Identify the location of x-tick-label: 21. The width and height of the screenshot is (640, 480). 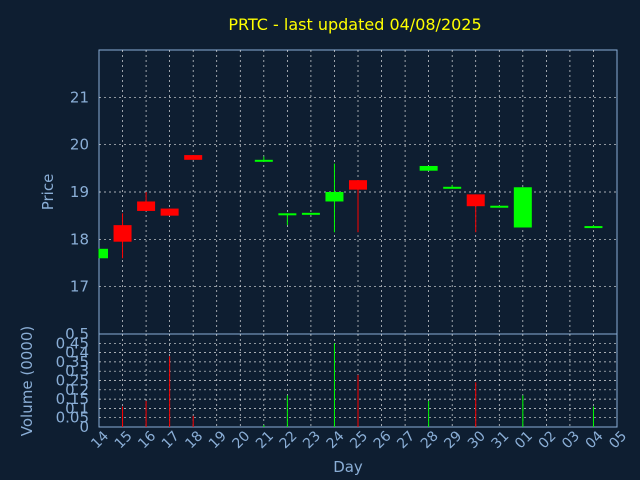
(265, 440).